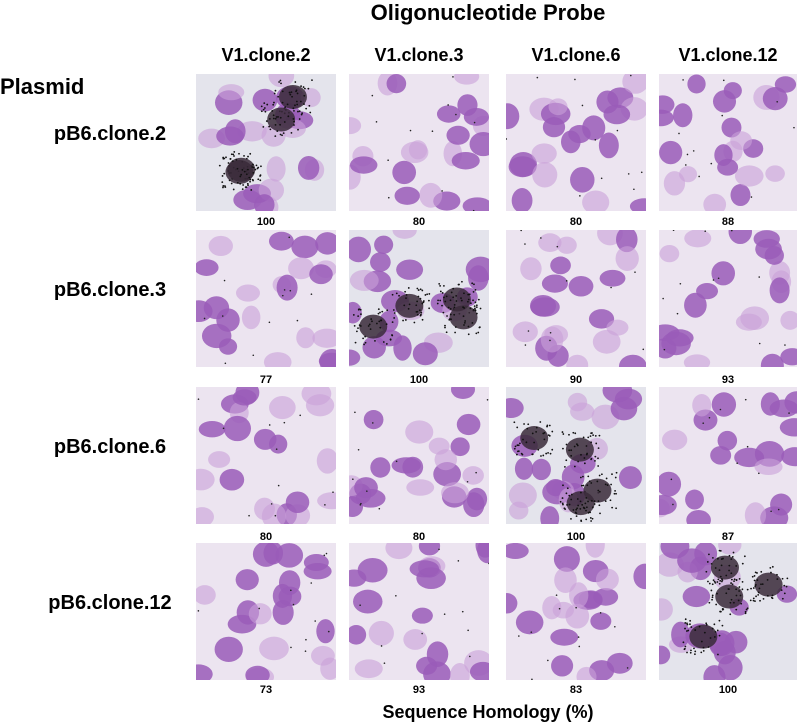 The image size is (797, 726). Describe the element at coordinates (579, 298) in the screenshot. I see `cells` at that location.